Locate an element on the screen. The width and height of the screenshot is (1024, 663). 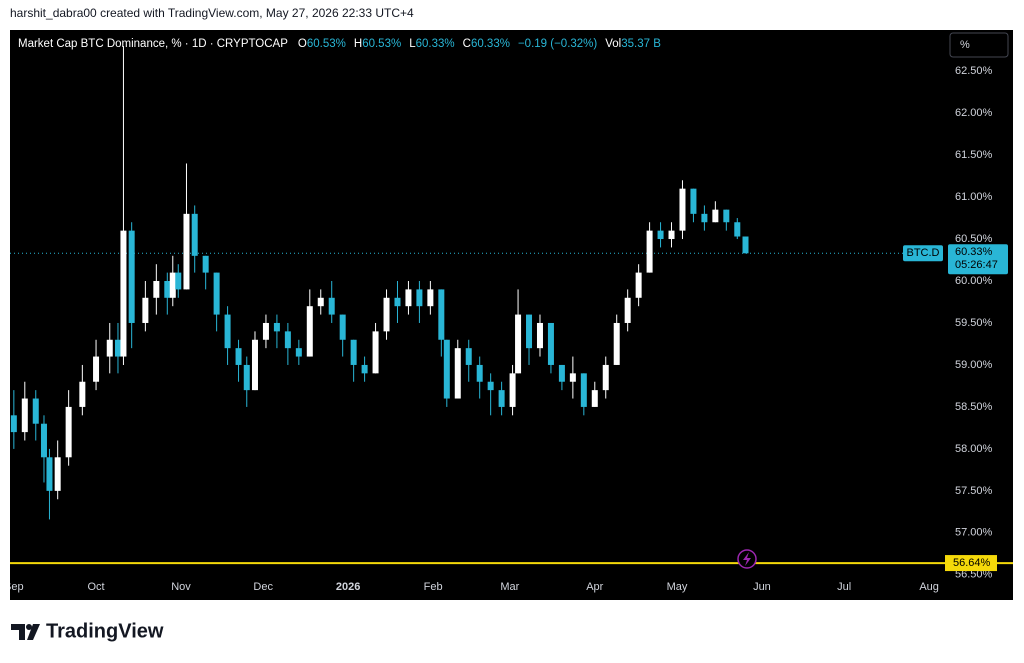
last-price-box is located at coordinates (978, 259).